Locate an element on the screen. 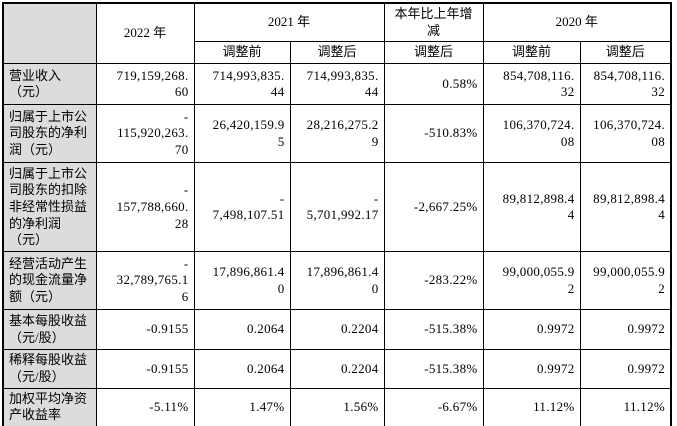 The image size is (677, 426). cell-2020-before: 106,370,724. 08 is located at coordinates (531, 134).